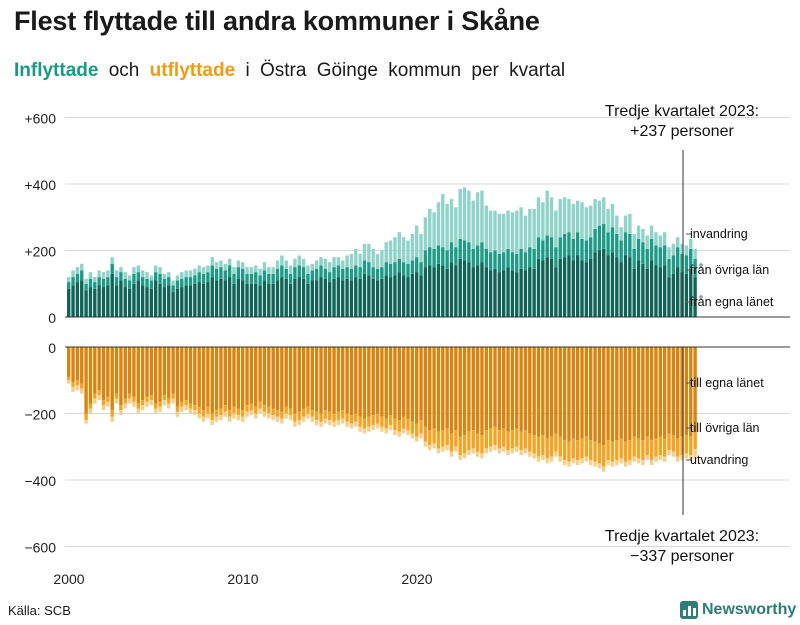 The height and width of the screenshot is (625, 800). What do you see at coordinates (40, 252) in the screenshot?
I see `y-tick-label: +200` at bounding box center [40, 252].